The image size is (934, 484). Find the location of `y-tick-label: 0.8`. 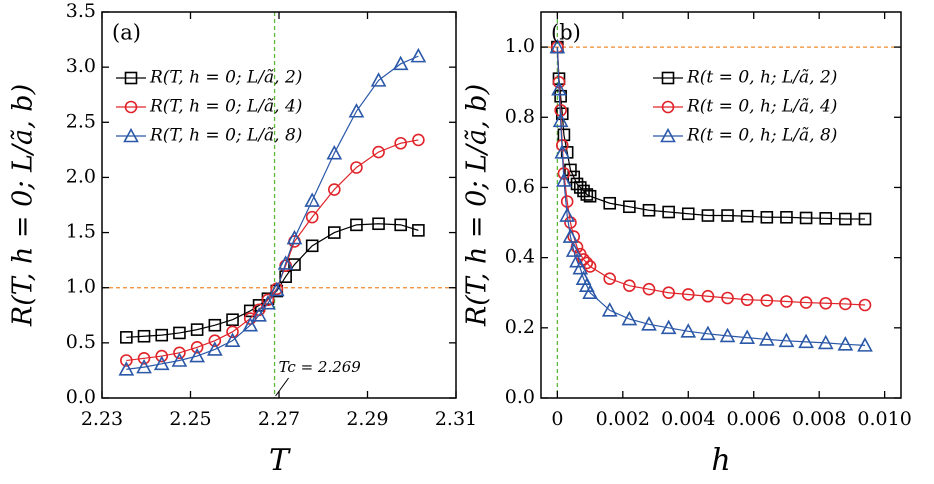

y-tick-label: 0.8 is located at coordinates (520, 116).